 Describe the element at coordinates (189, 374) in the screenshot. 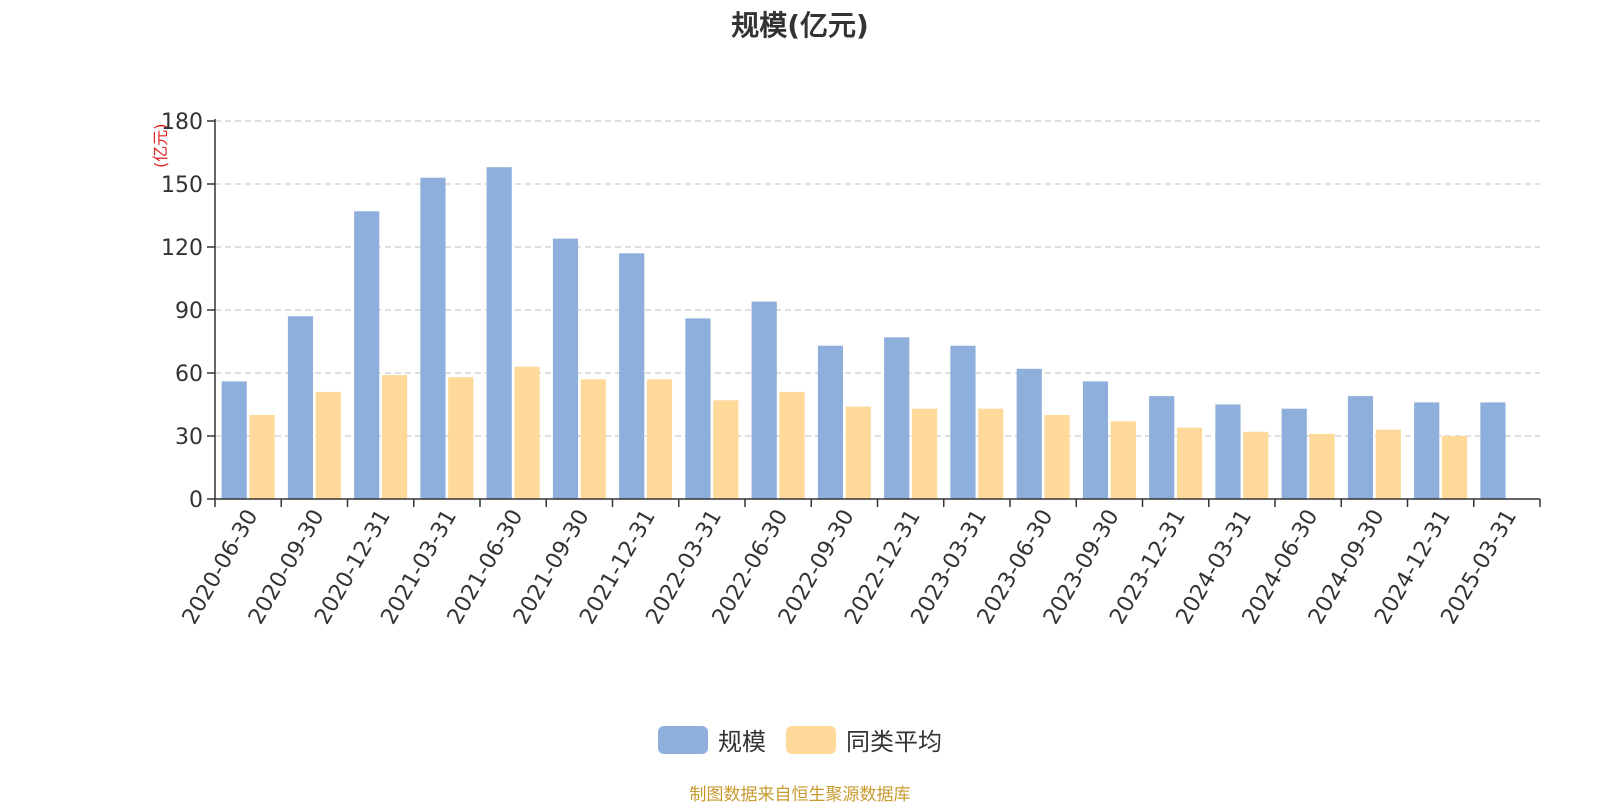

I see `y-tick-label: 60` at that location.